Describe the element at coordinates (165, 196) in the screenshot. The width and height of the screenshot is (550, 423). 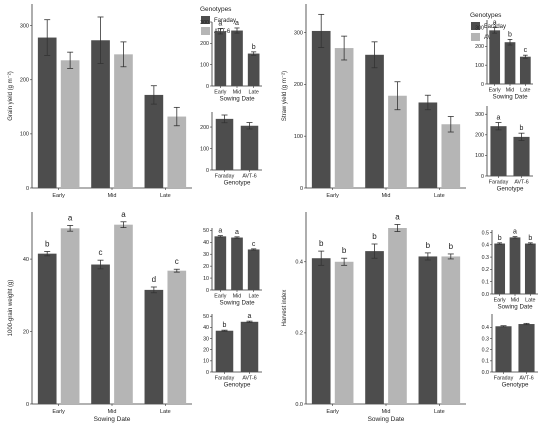
I see `grain-main-category-label: Late` at that location.